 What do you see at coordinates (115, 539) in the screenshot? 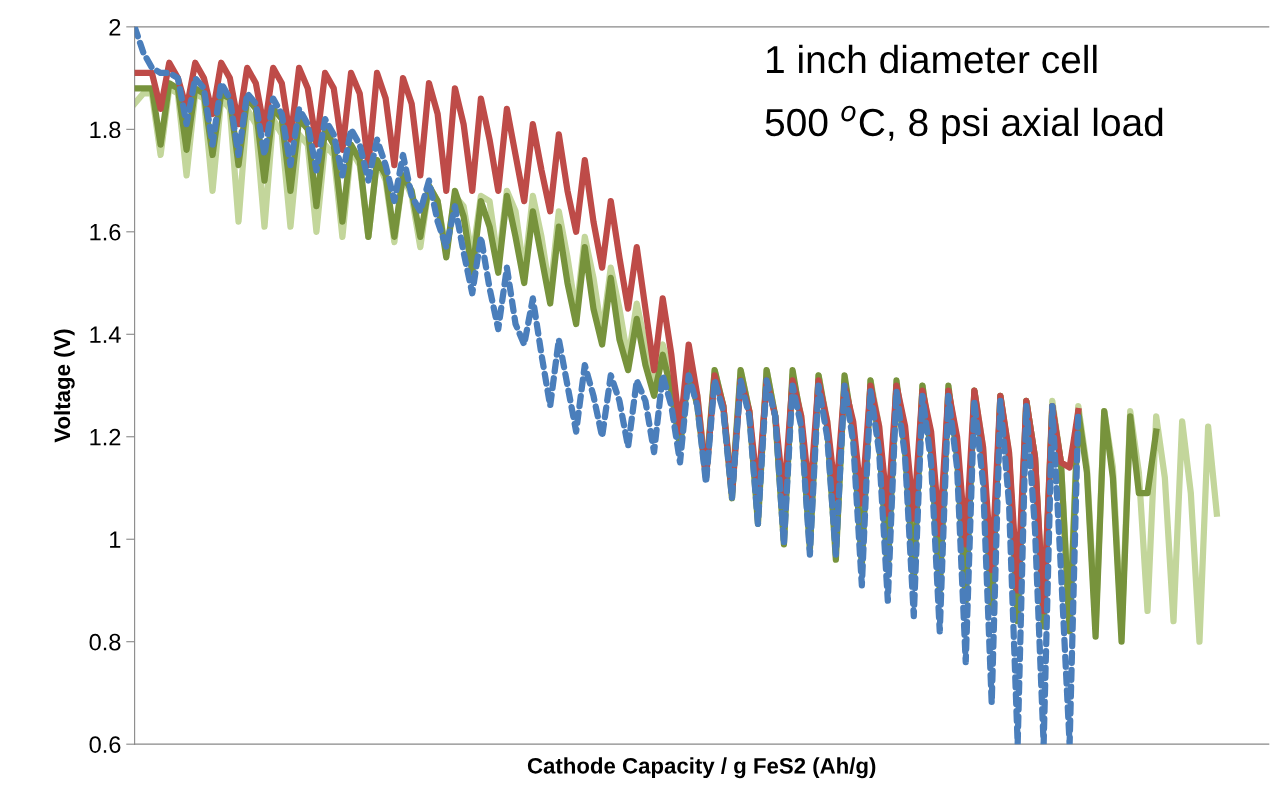
I see `y-tick-label: 1` at bounding box center [115, 539].